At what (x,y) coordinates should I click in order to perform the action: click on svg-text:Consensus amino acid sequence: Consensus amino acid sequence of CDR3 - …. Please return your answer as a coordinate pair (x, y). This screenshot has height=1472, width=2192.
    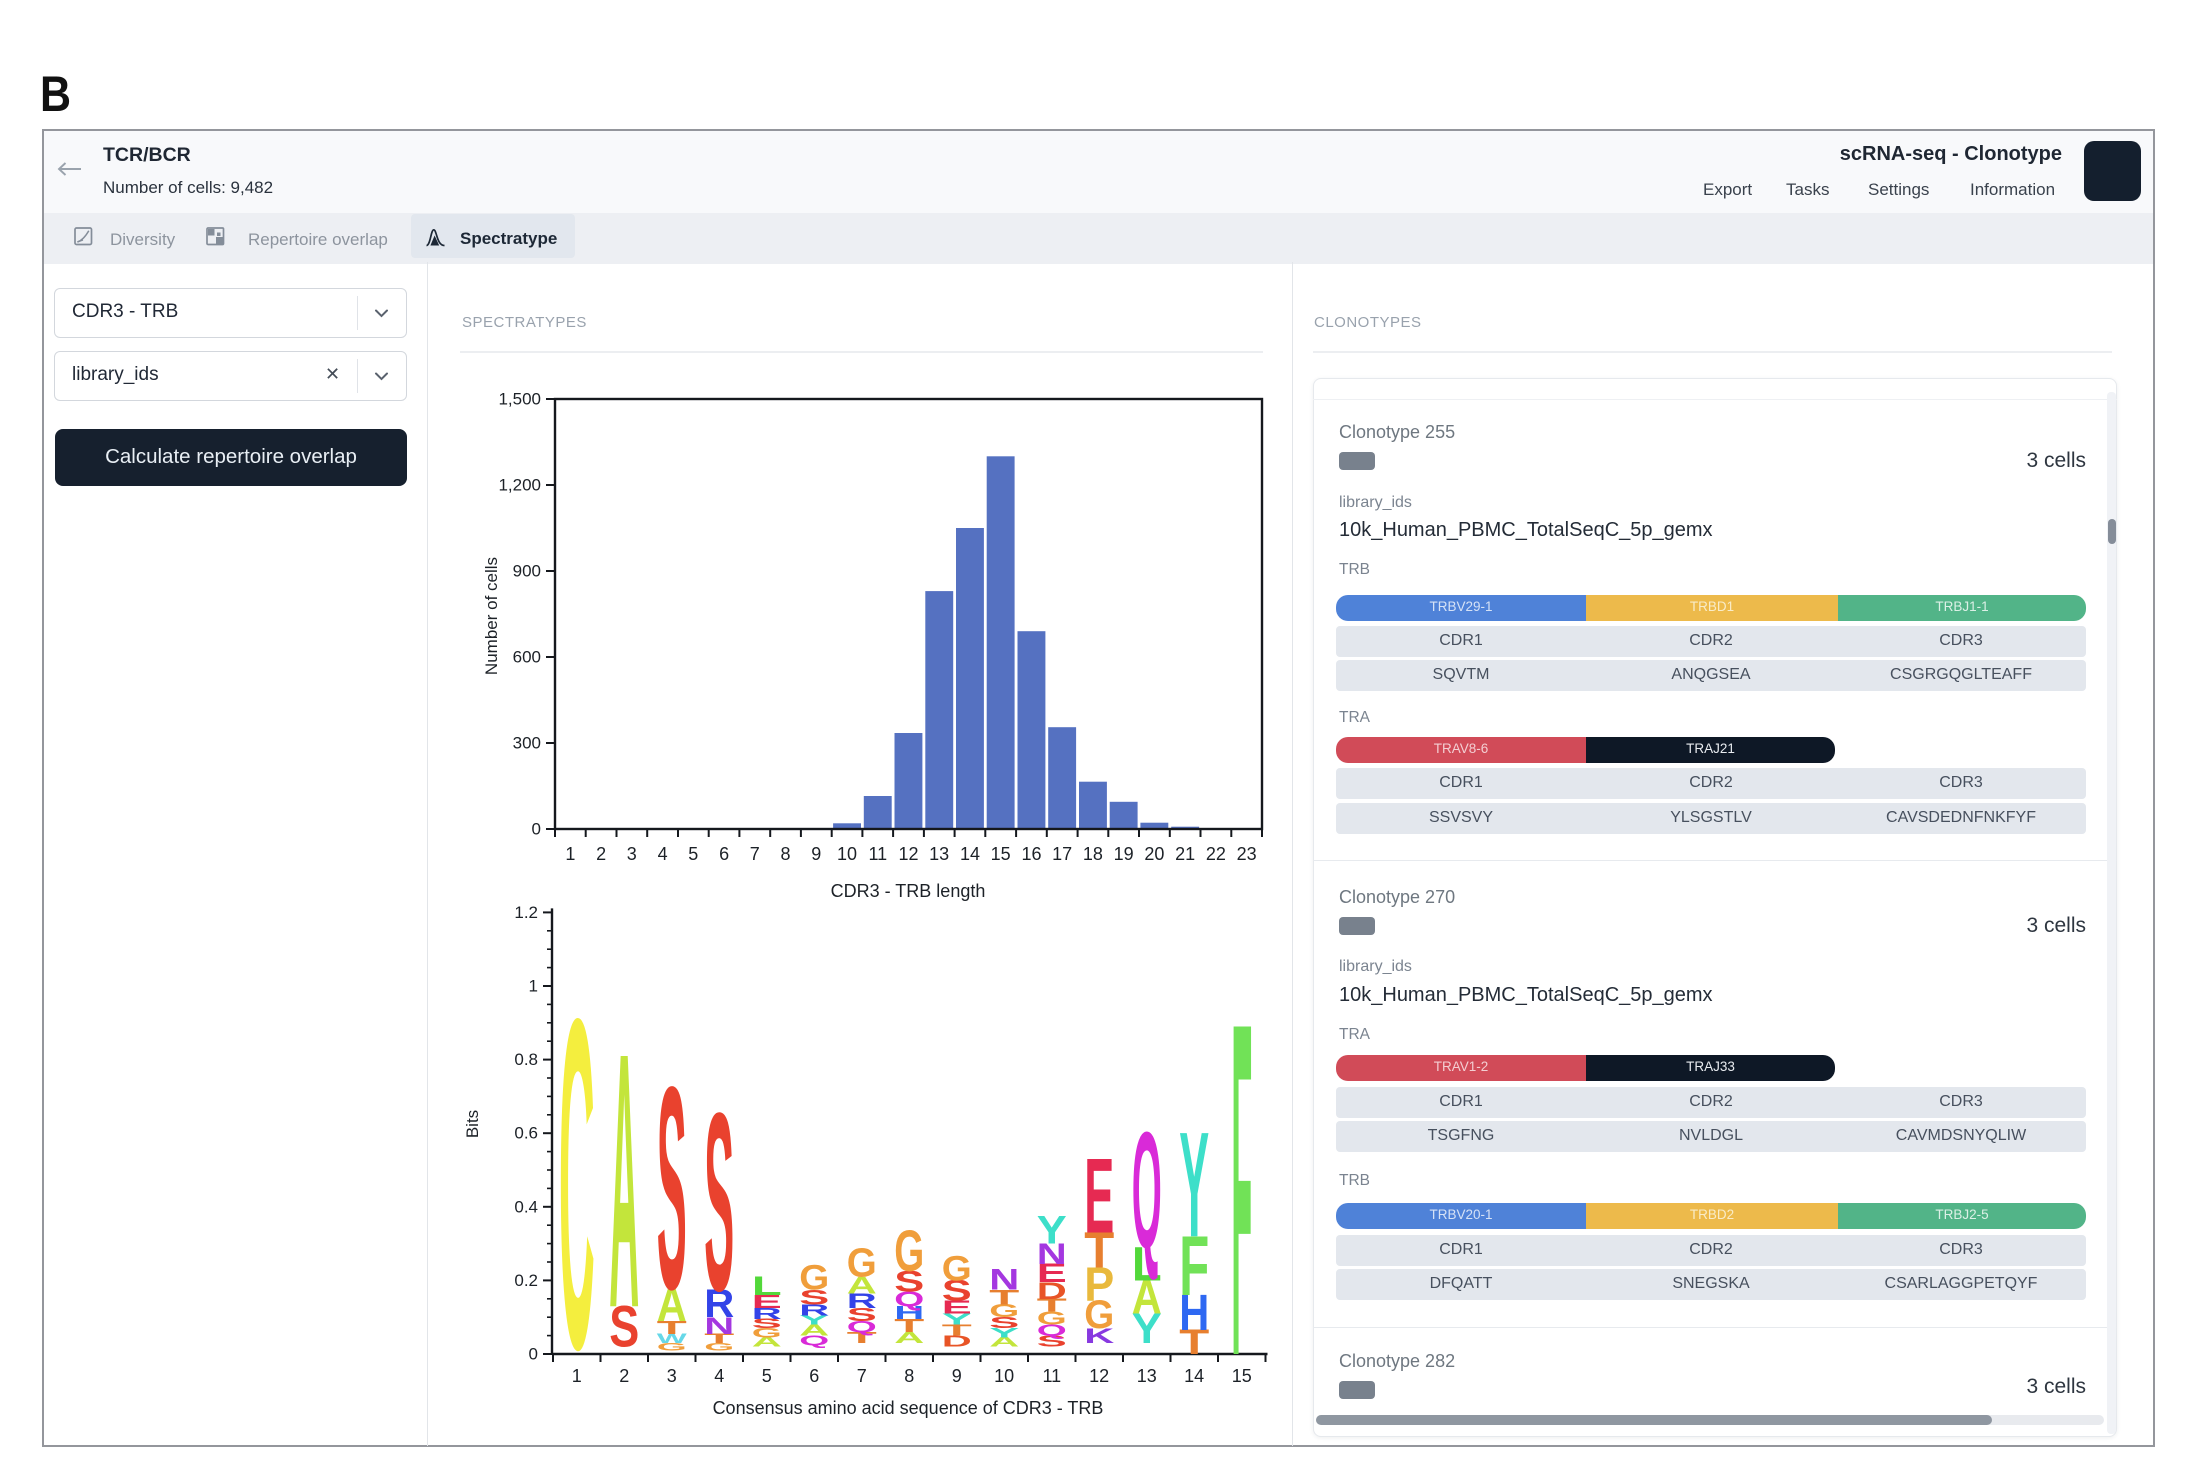
    Looking at the image, I should click on (908, 1408).